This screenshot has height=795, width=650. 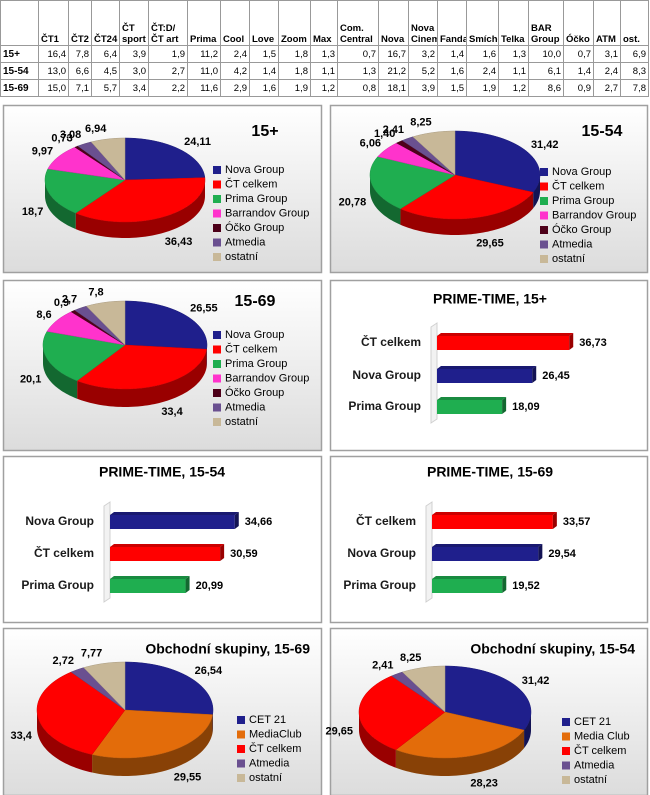 What do you see at coordinates (168, 88) in the screenshot?
I see `cell: 2,2` at bounding box center [168, 88].